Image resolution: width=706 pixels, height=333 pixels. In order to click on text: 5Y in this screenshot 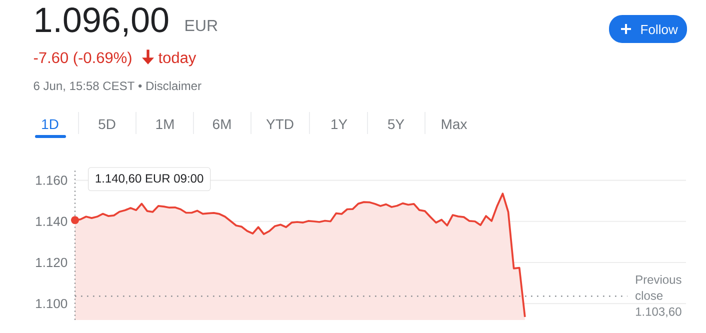, I will do `click(396, 124)`.